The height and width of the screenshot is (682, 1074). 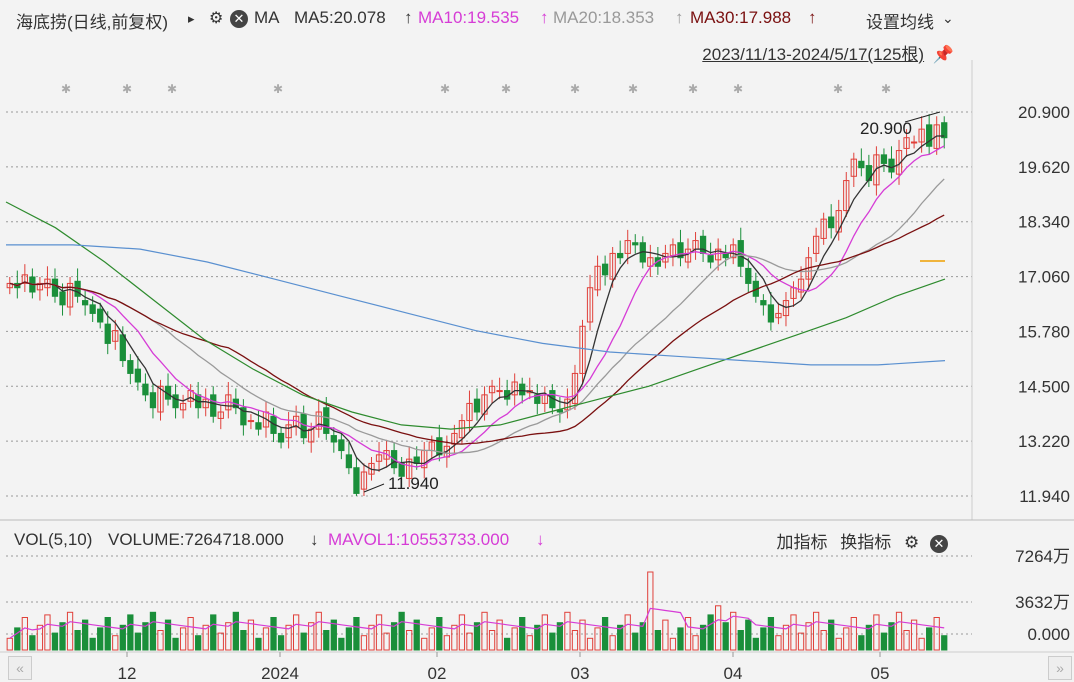 I want to click on x-tick-label: 03, so click(x=580, y=673).